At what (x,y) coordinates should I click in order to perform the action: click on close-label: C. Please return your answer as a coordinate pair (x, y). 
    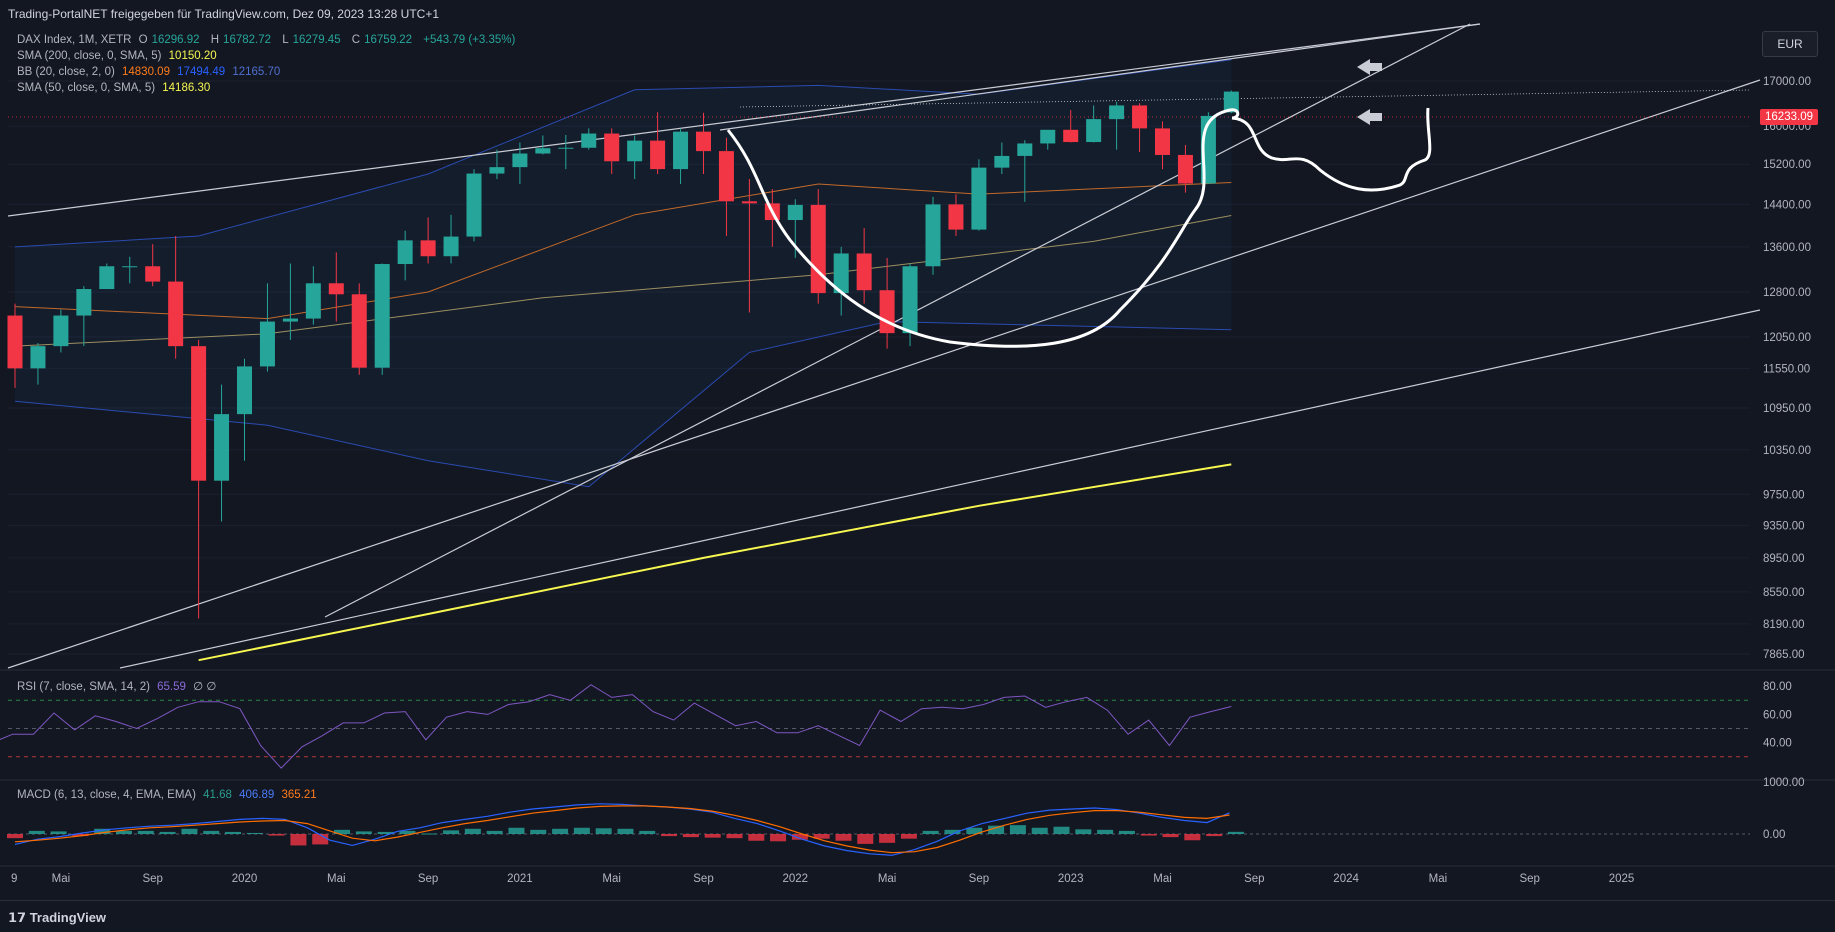
    Looking at the image, I should click on (356, 40).